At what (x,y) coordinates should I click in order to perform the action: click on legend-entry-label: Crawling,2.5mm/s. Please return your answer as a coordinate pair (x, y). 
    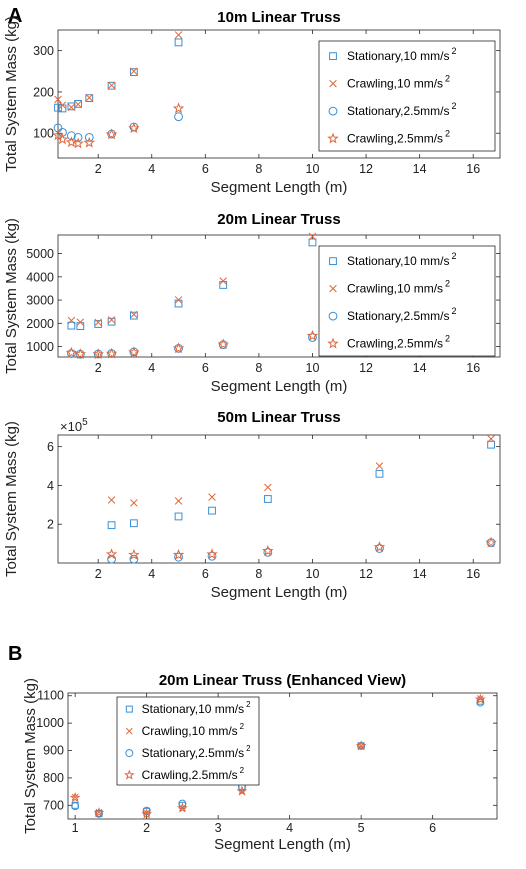
    Looking at the image, I should click on (395, 139).